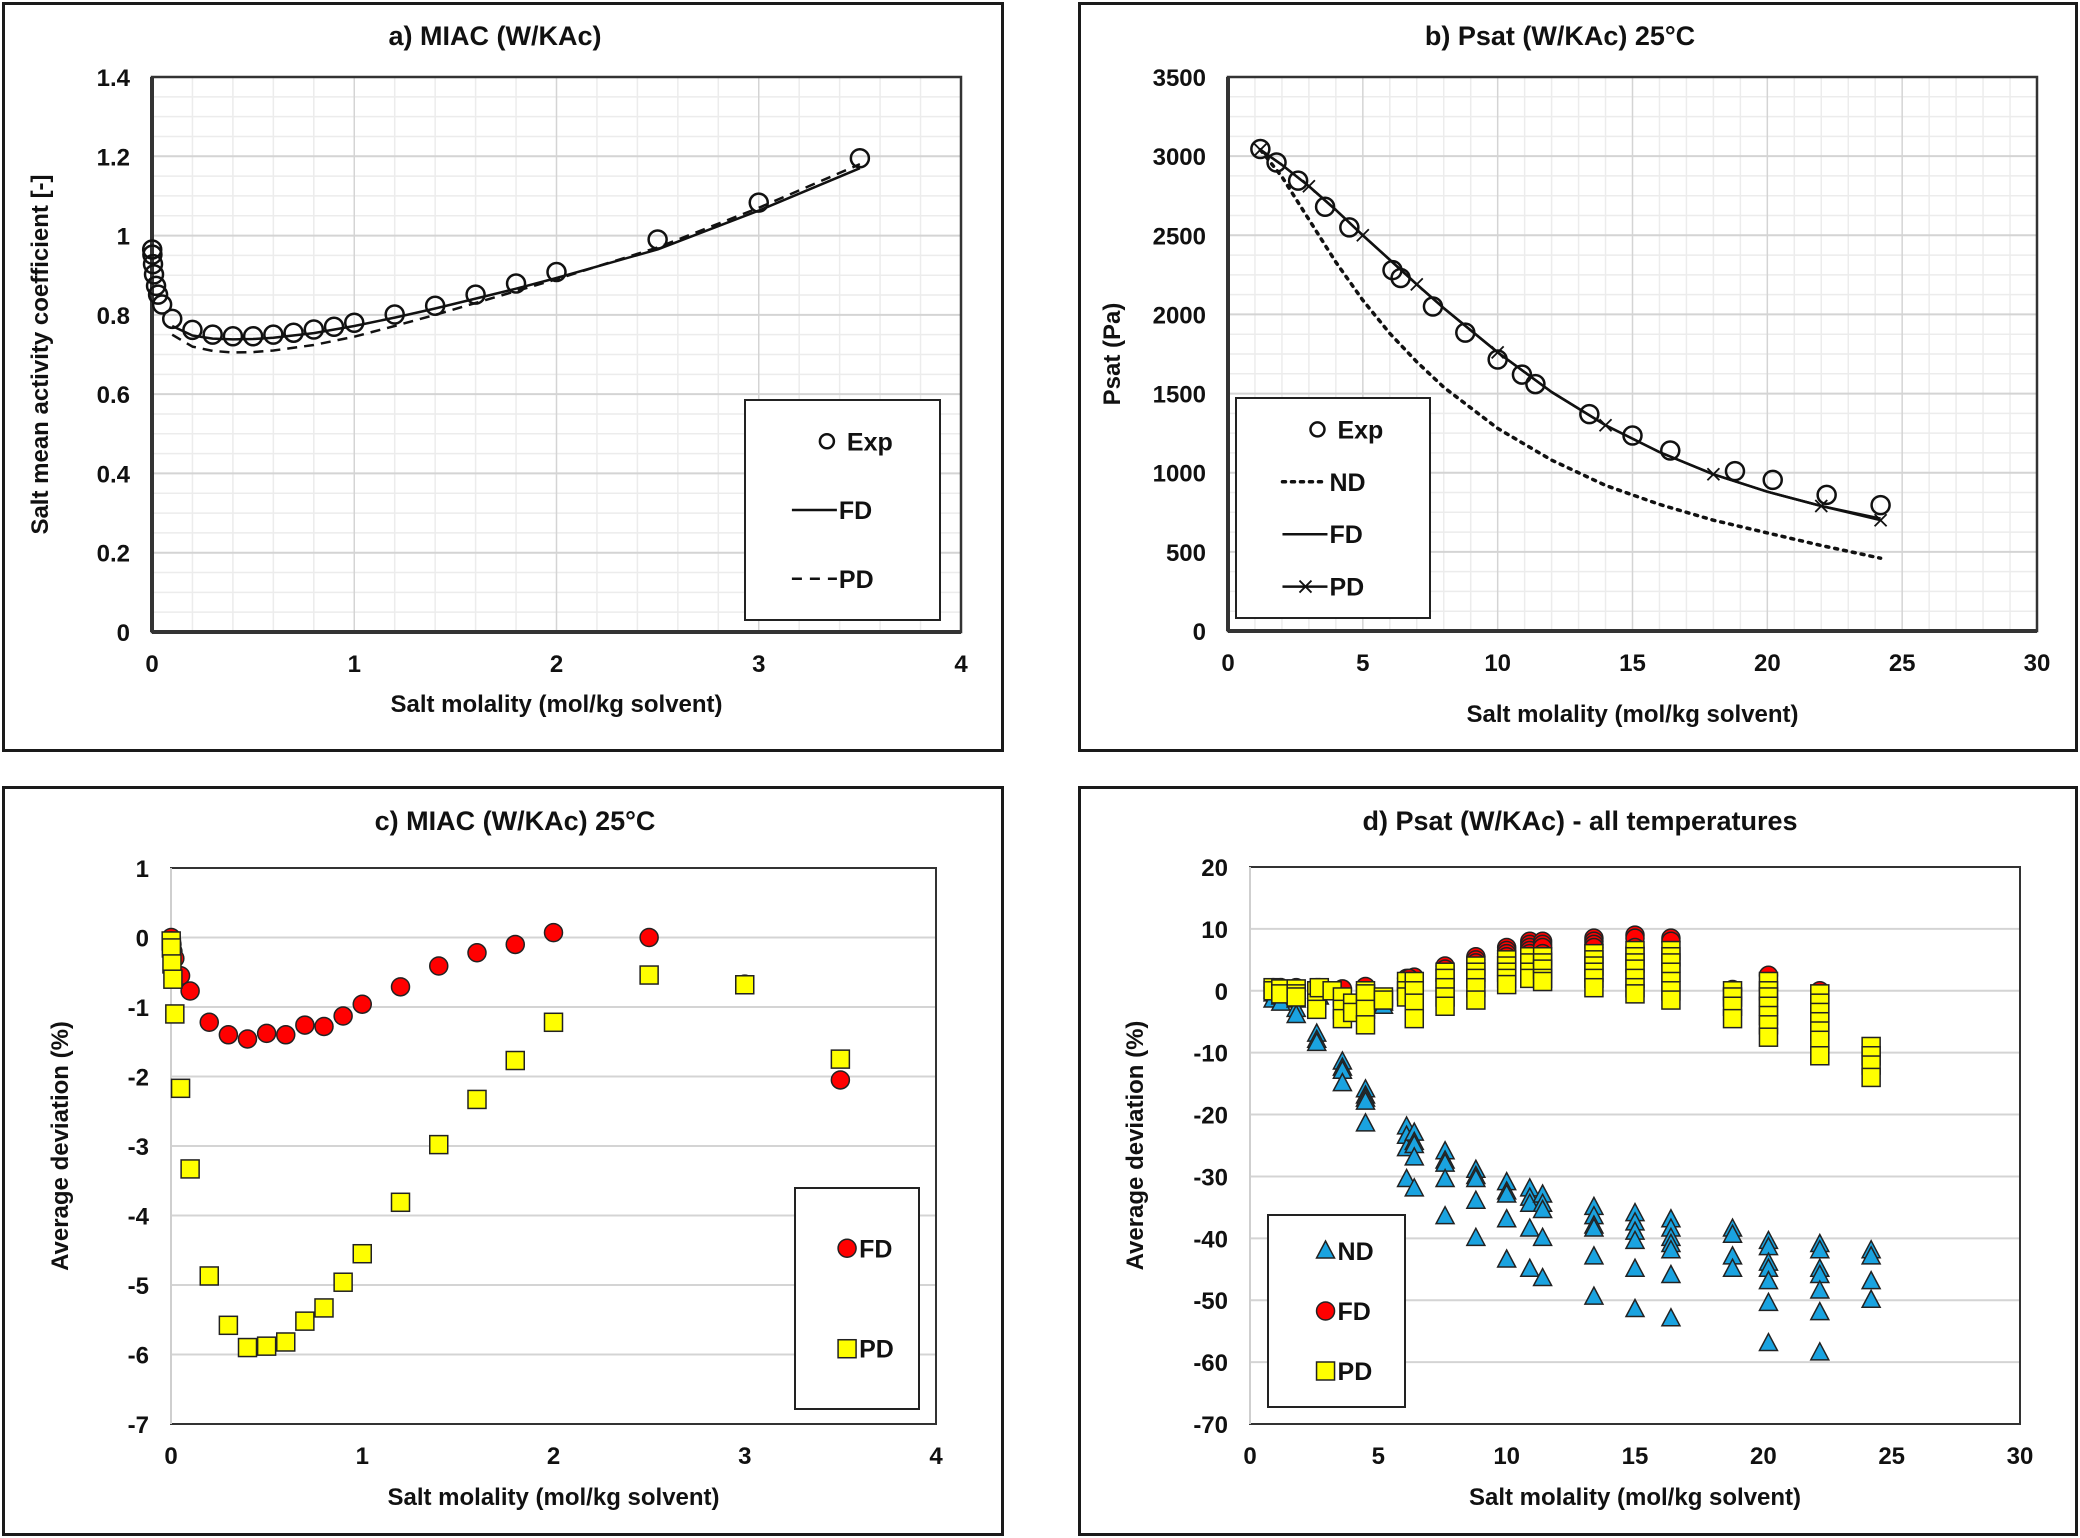  What do you see at coordinates (1497, 663) in the screenshot?
I see `x-tick-label: 10` at bounding box center [1497, 663].